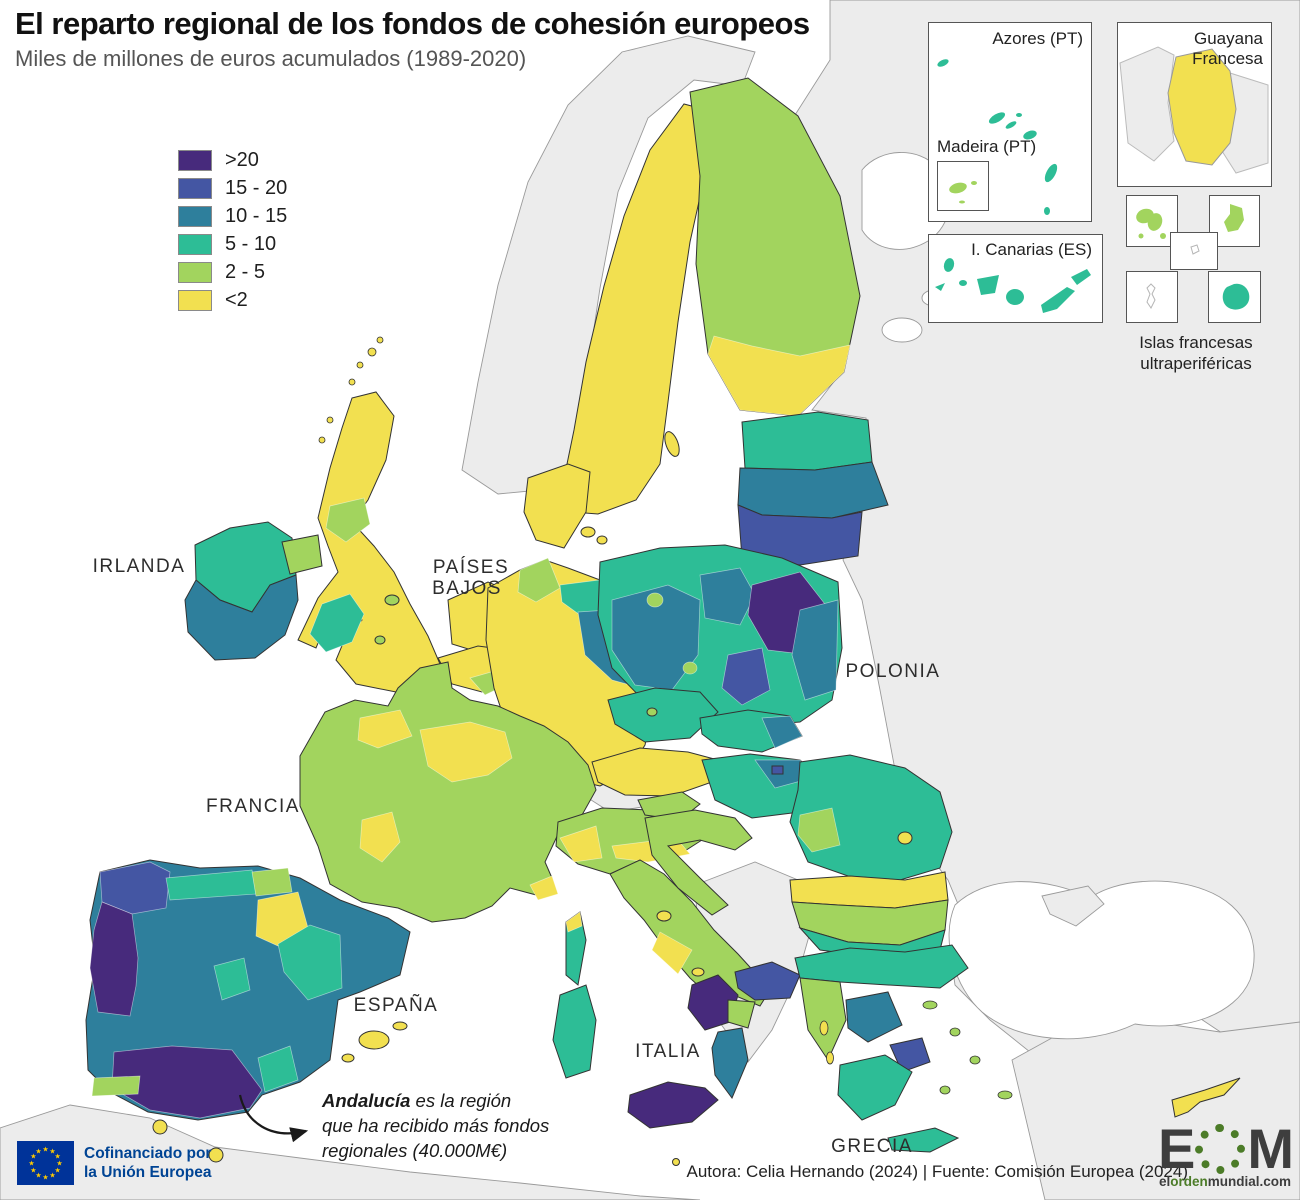 This screenshot has height=1200, width=1300. I want to click on inset-madeira, so click(963, 186).